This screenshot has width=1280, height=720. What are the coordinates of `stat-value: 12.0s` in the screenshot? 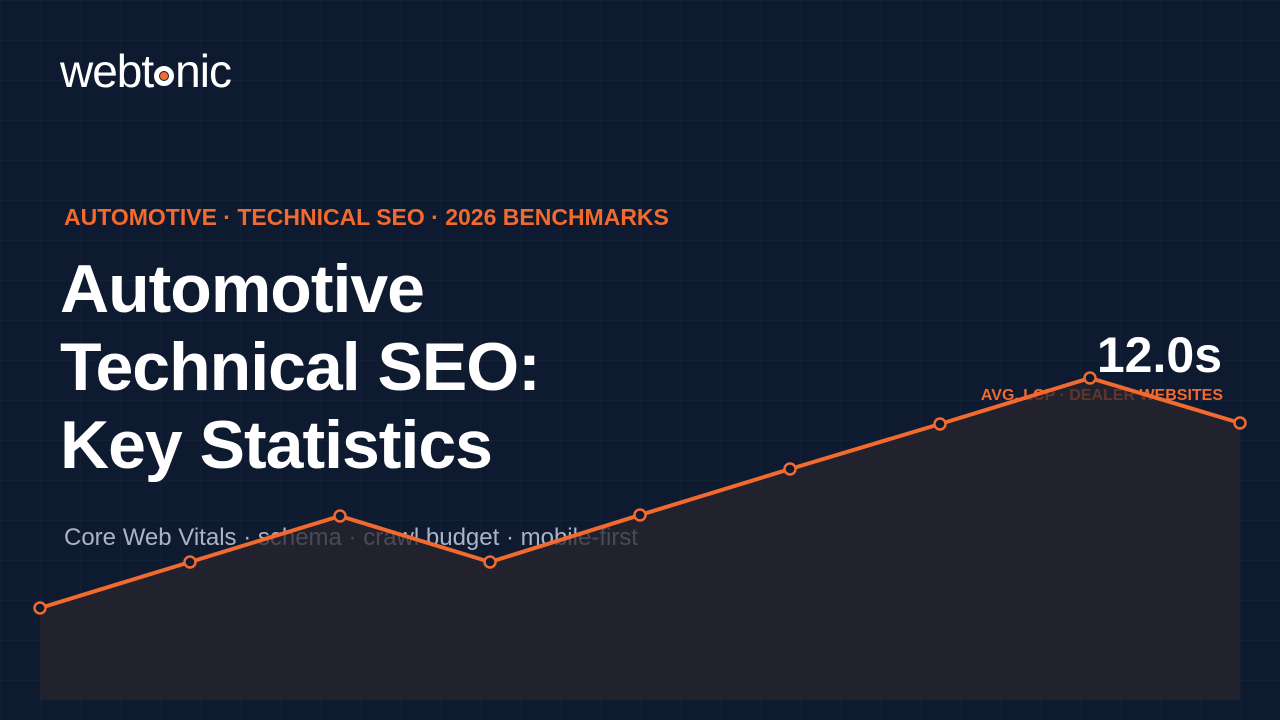 It's located at (1159, 355).